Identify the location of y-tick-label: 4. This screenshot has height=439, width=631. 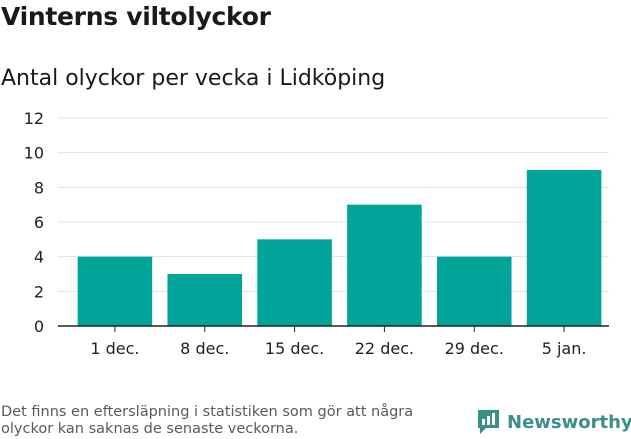
(39, 257).